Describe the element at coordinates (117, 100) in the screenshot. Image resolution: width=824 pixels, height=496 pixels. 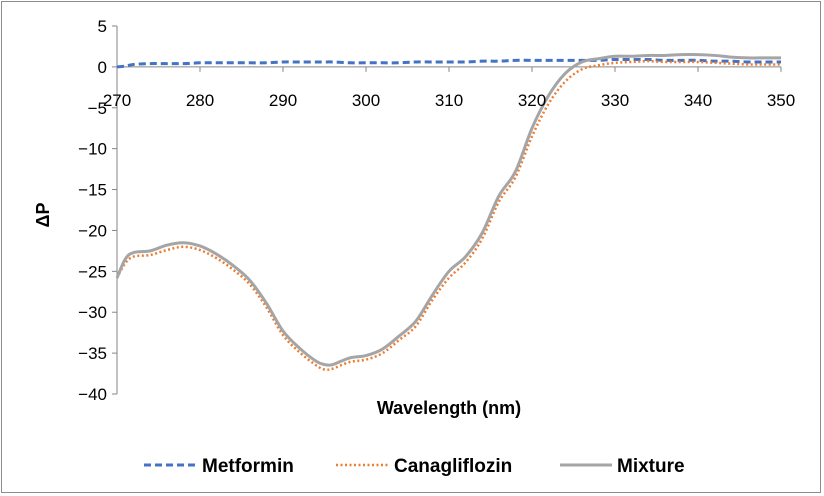
I see `x-tick-label: 270` at that location.